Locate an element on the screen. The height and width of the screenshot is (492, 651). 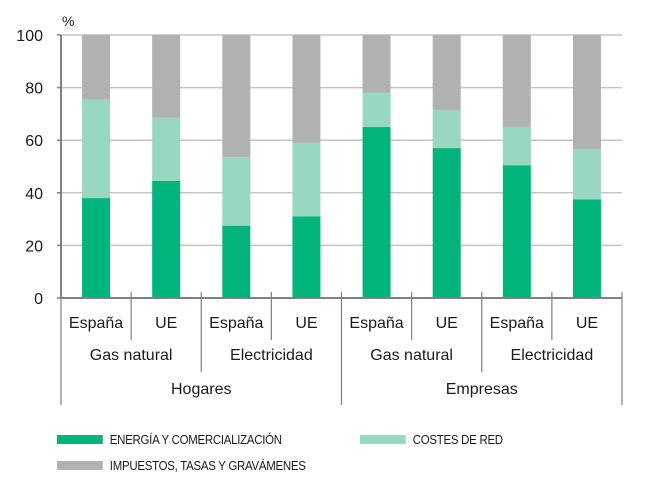
x-category-label-6: UE is located at coordinates (447, 323).